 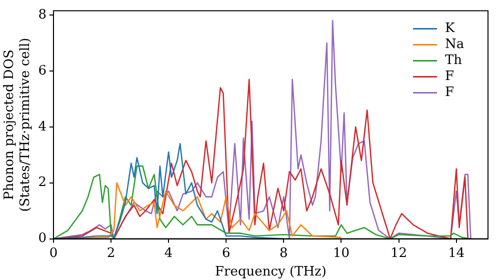 What do you see at coordinates (53, 253) in the screenshot?
I see `x-tick-label: 0` at bounding box center [53, 253].